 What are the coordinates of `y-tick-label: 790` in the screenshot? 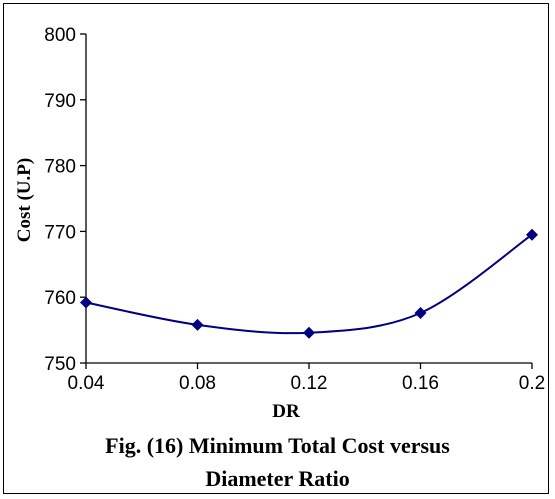 It's located at (60, 101).